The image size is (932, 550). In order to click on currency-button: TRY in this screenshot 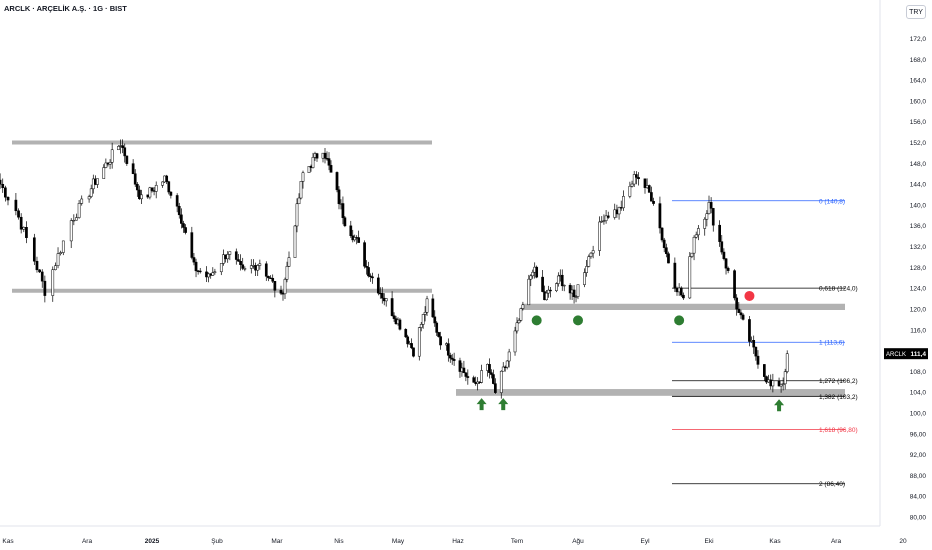, I will do `click(916, 12)`.